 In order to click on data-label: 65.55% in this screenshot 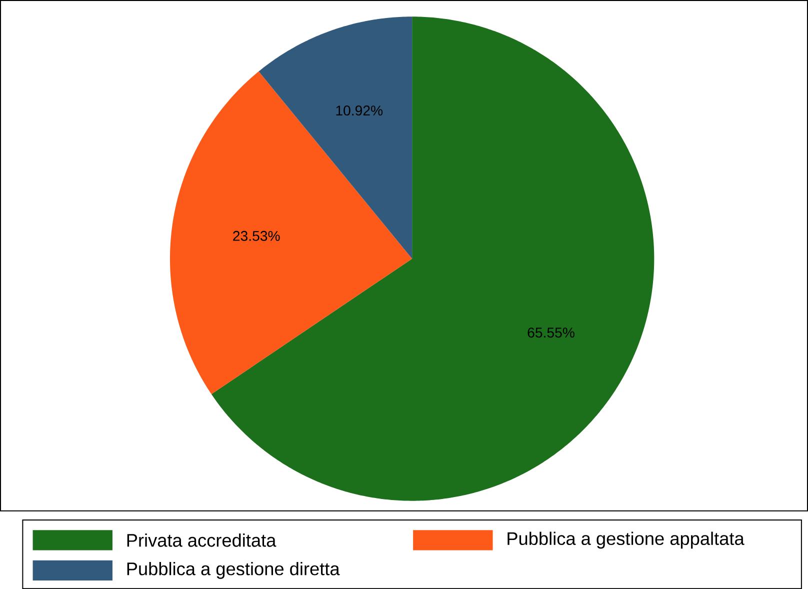, I will do `click(551, 333)`.